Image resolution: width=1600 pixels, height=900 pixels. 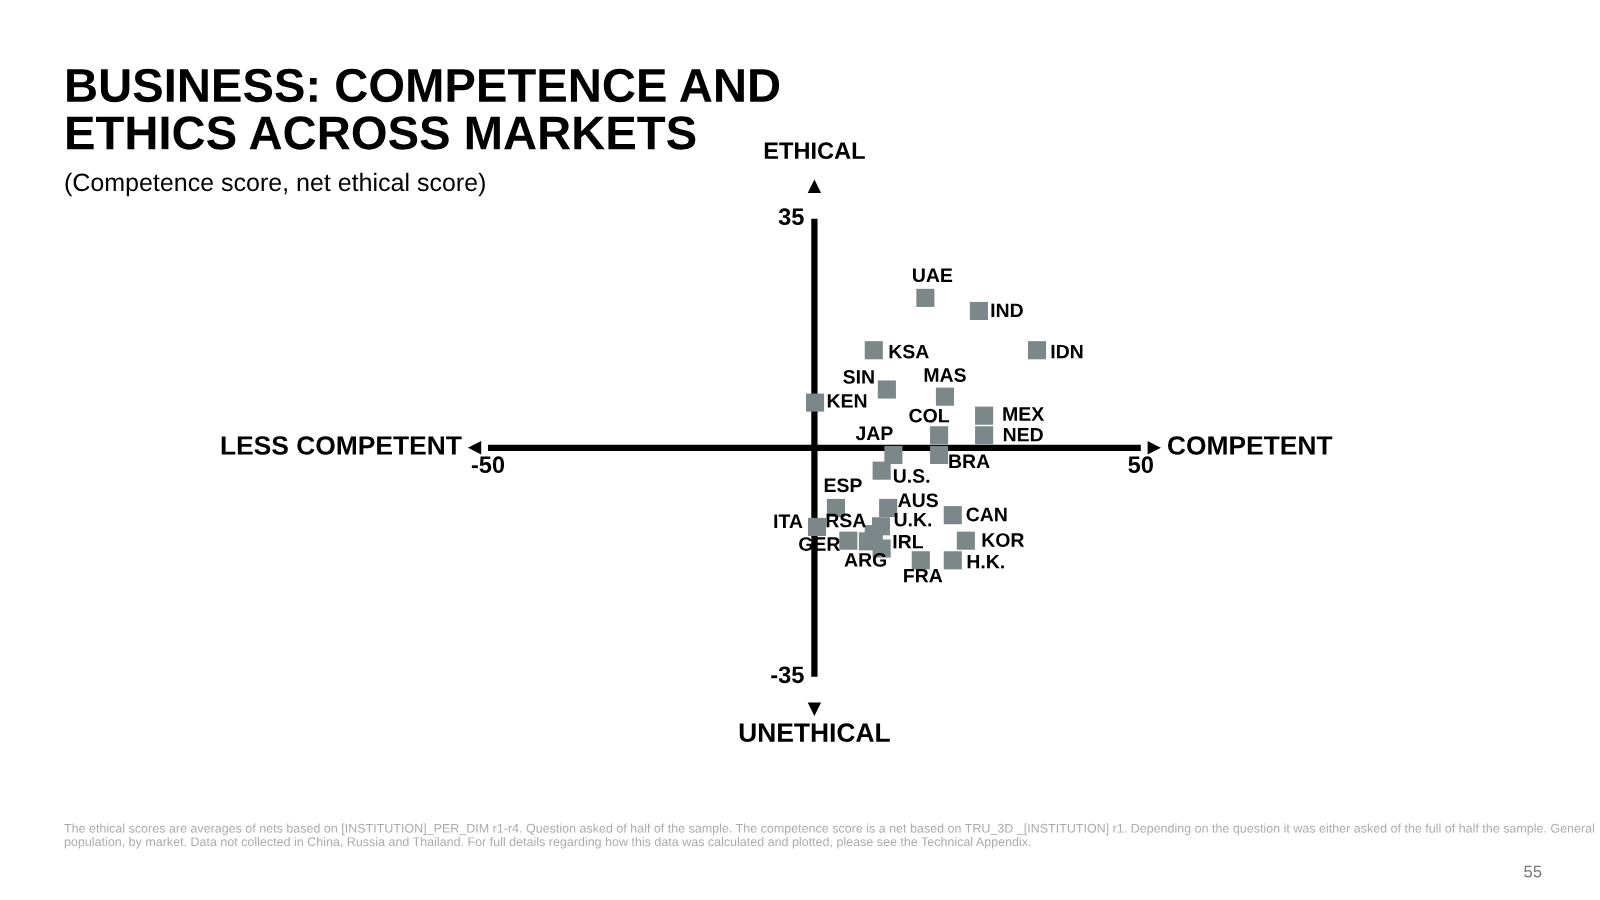 I want to click on x-tick-label: -50, so click(x=488, y=465).